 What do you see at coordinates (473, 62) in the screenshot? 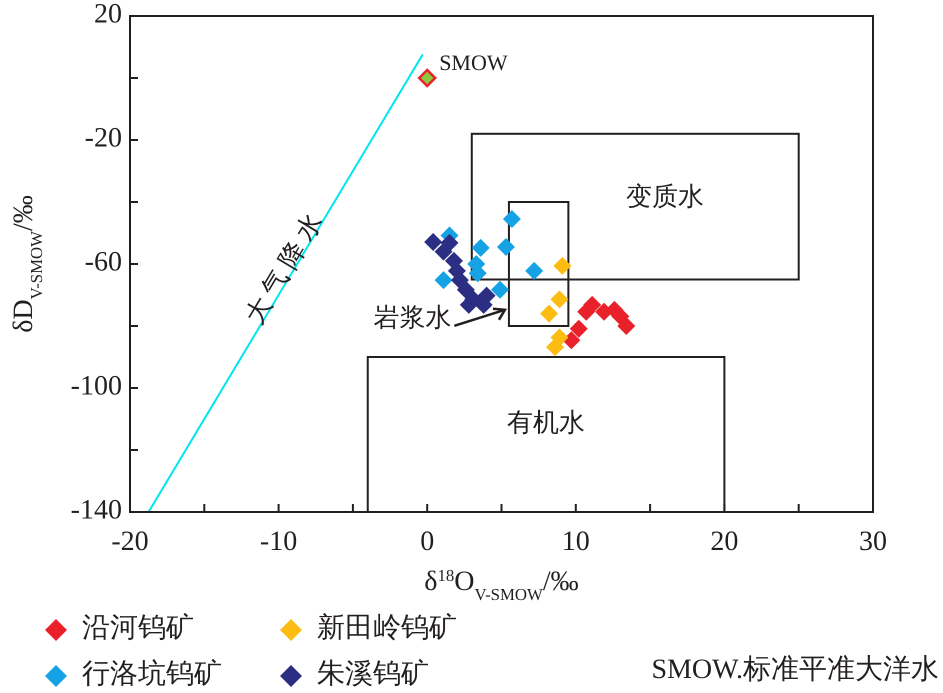
I see `series-label: SMOW` at bounding box center [473, 62].